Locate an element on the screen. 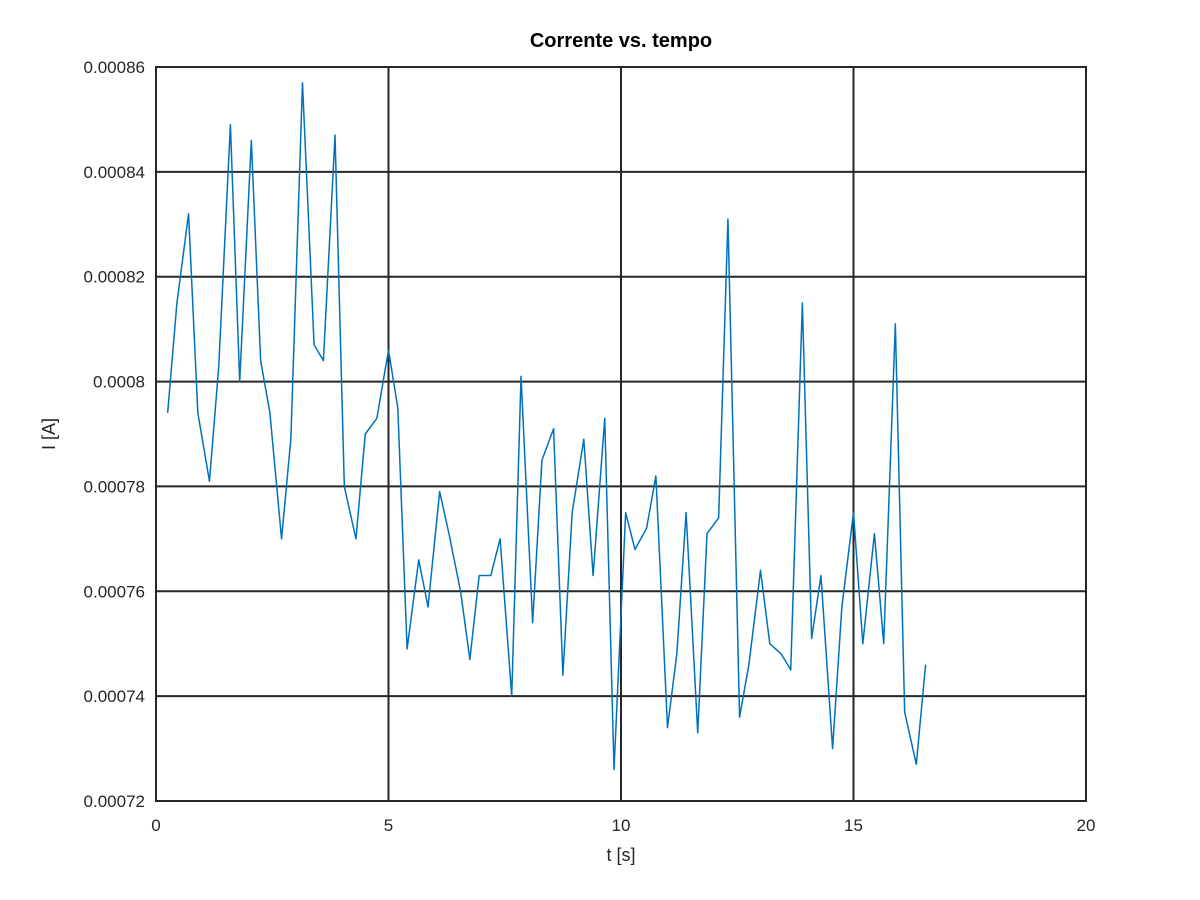 The image size is (1200, 900). y-tick-label: 0.00086 is located at coordinates (114, 67).